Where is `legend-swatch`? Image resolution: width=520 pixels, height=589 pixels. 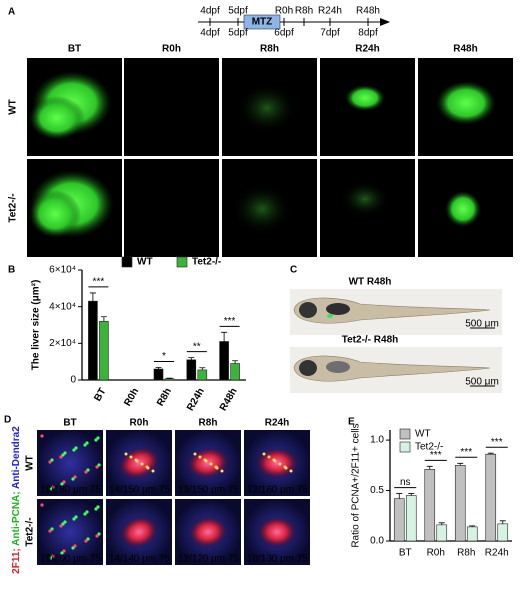
legend-swatch is located at coordinates (405, 434).